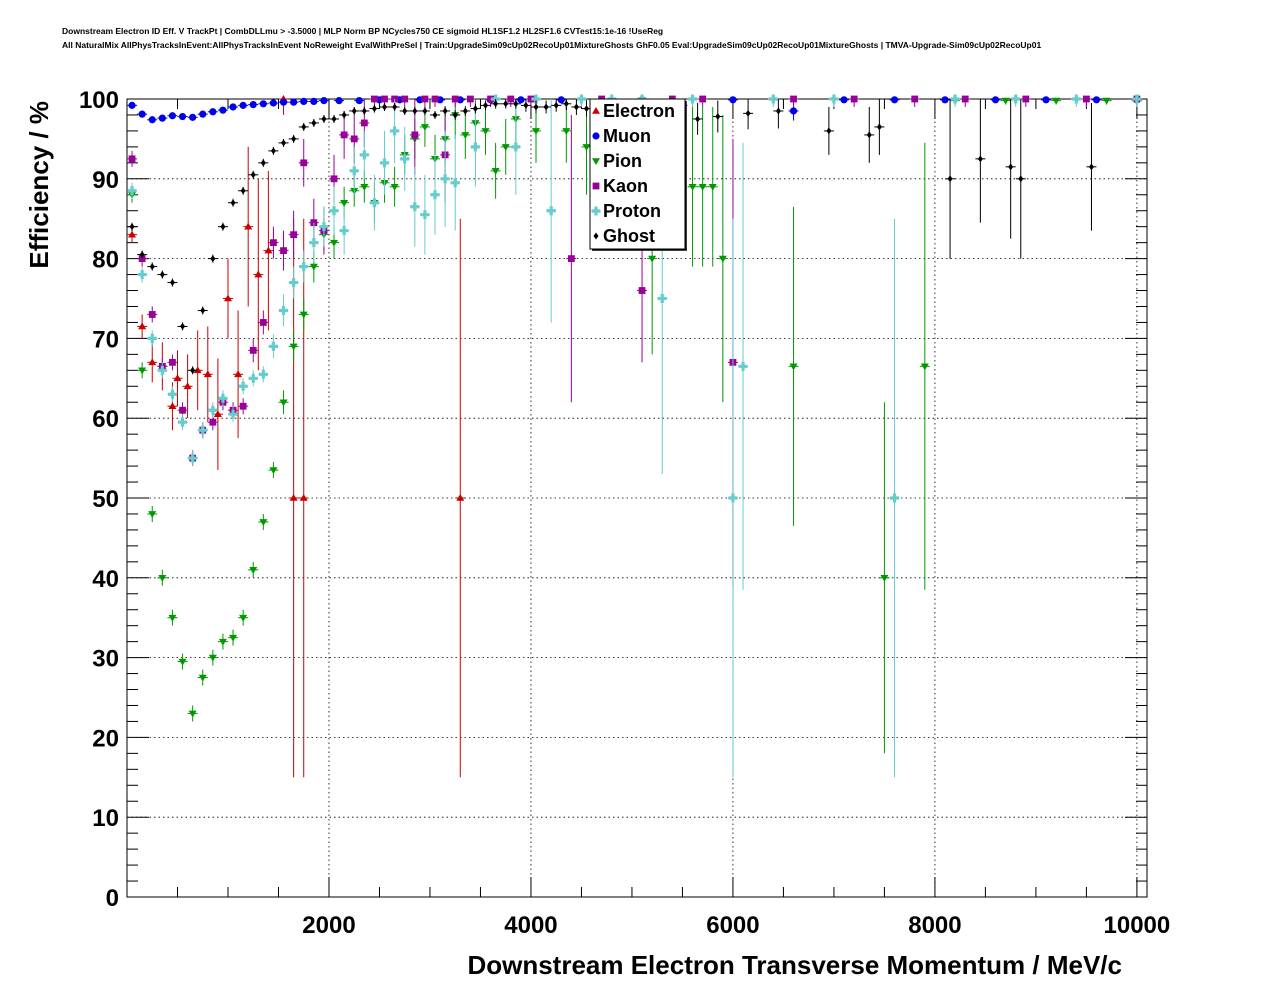 The height and width of the screenshot is (996, 1276). Describe the element at coordinates (625, 186) in the screenshot. I see `legend-label-kaon: Kaon` at that location.